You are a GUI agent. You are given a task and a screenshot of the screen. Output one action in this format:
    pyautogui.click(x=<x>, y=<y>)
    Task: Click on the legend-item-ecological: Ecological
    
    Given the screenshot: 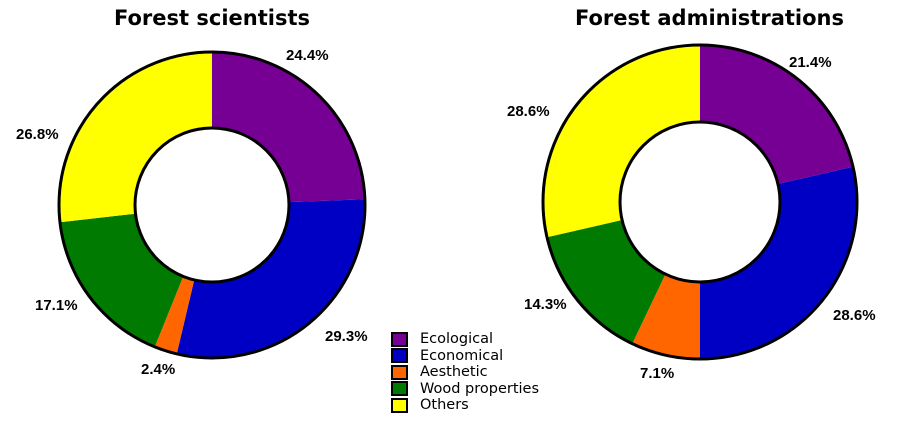 What is the action you would take?
    pyautogui.click(x=465, y=339)
    